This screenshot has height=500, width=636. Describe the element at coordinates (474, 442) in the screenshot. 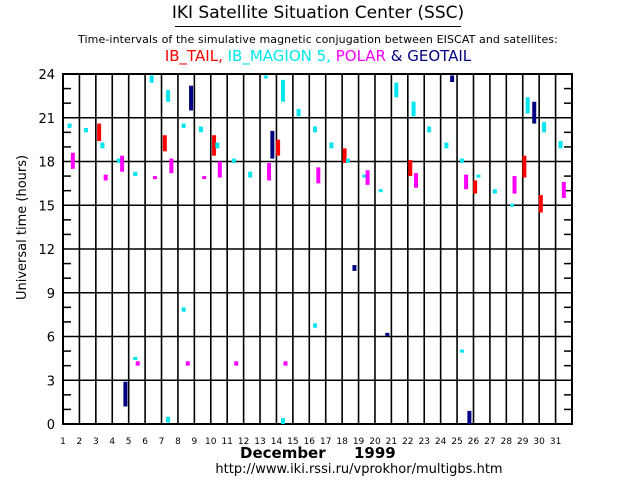

I see `x-tick-label: 26` at that location.